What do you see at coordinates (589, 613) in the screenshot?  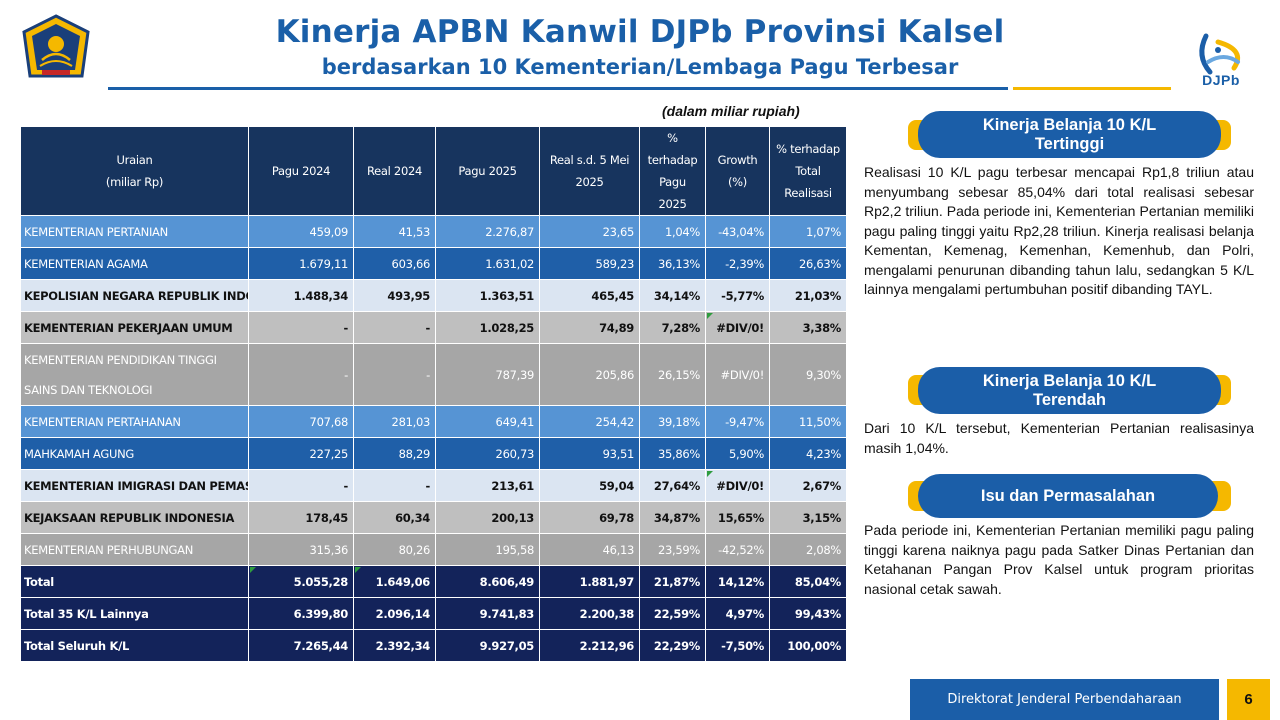 I see `cell-real-2025: 2.200,38` at bounding box center [589, 613].